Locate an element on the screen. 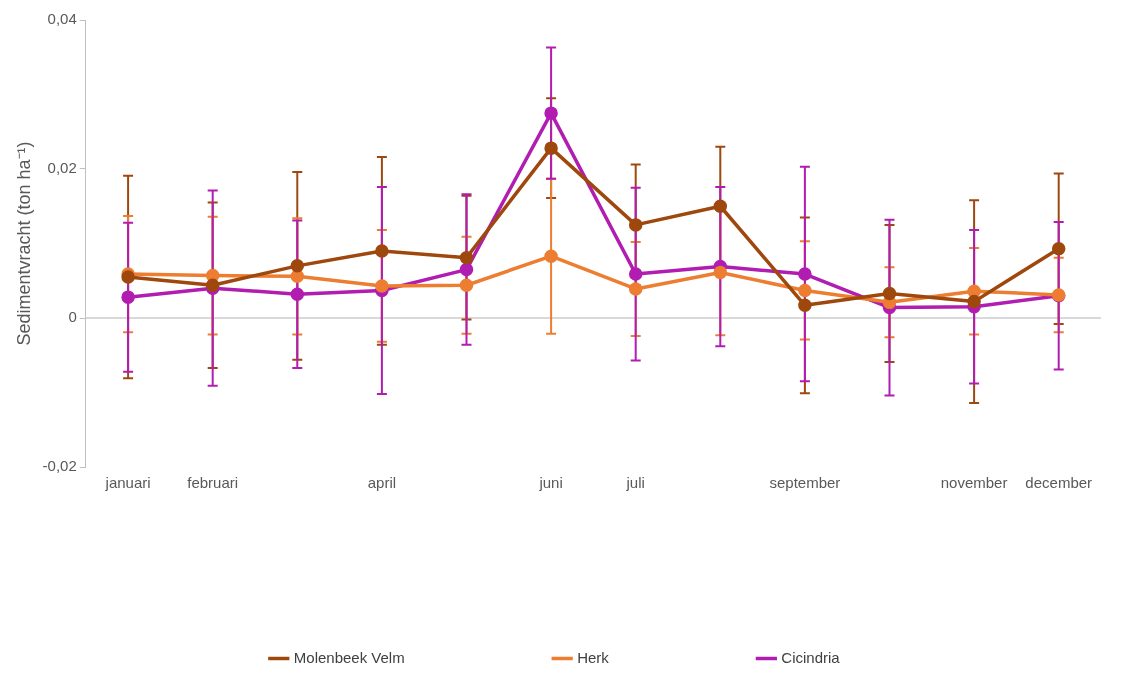 The height and width of the screenshot is (686, 1131). x-tick-label: december is located at coordinates (1059, 483).